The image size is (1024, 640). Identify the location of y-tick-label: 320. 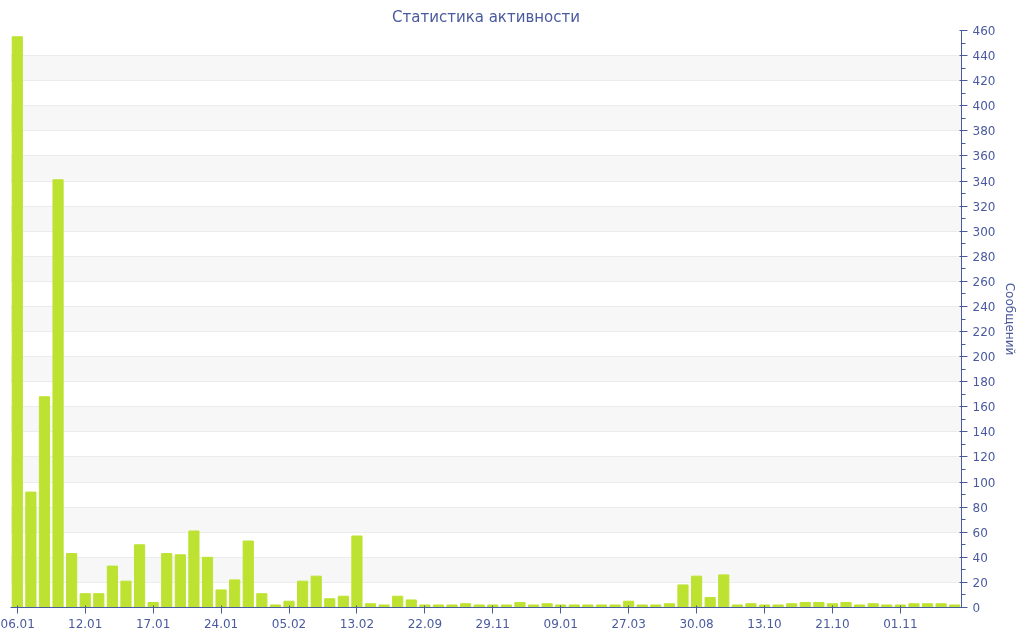
(984, 206).